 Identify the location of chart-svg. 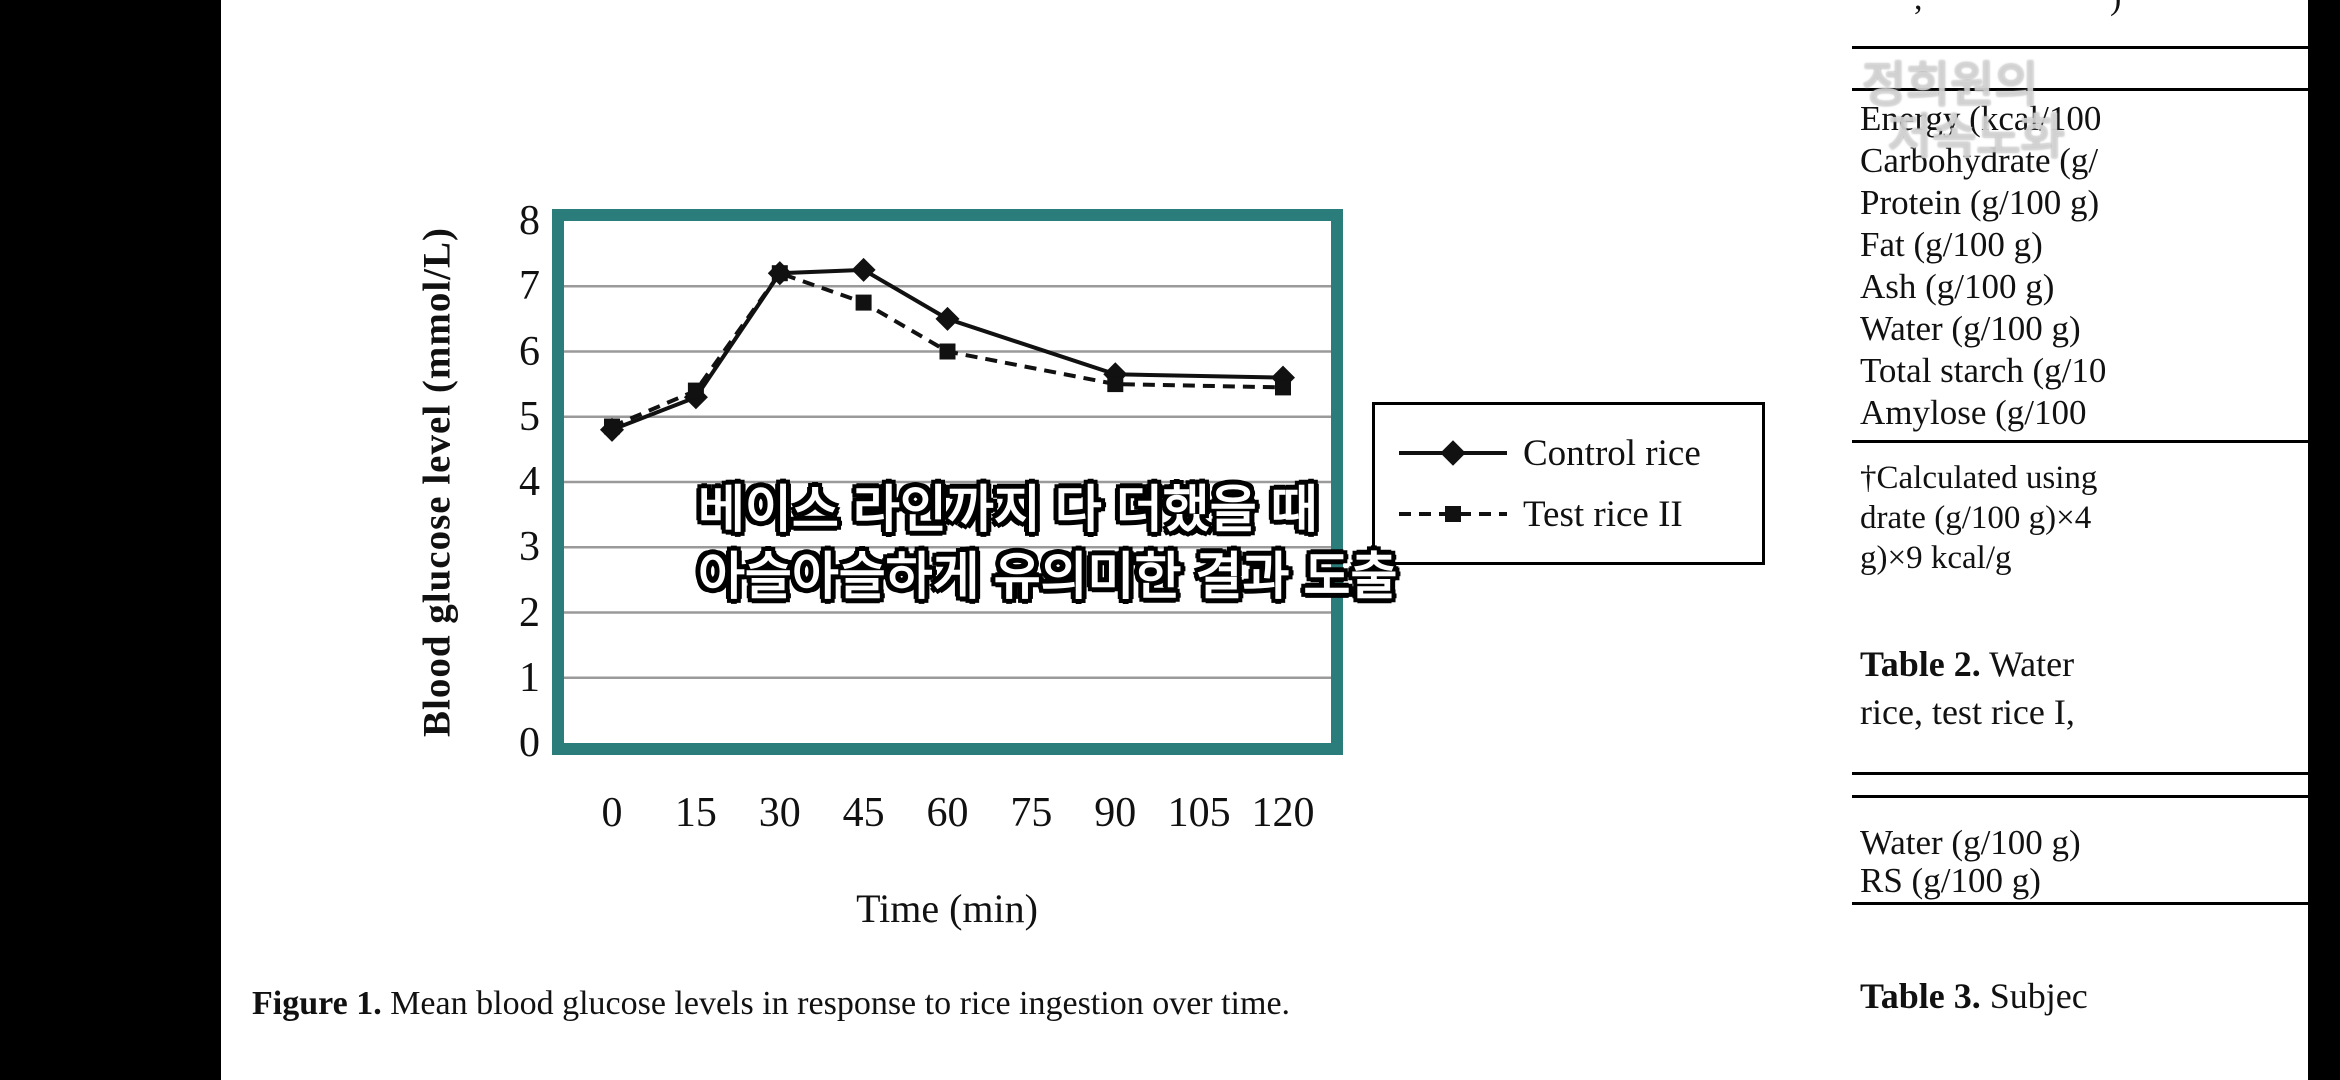
(947, 468).